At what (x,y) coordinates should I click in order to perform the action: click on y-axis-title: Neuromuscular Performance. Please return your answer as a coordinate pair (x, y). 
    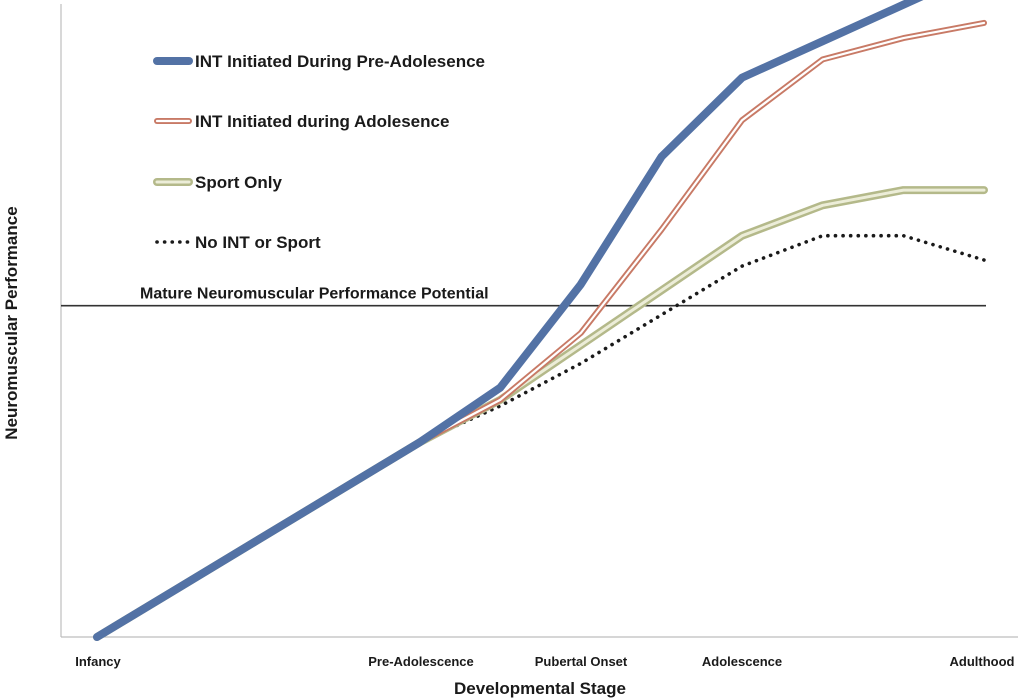
    Looking at the image, I should click on (11, 322).